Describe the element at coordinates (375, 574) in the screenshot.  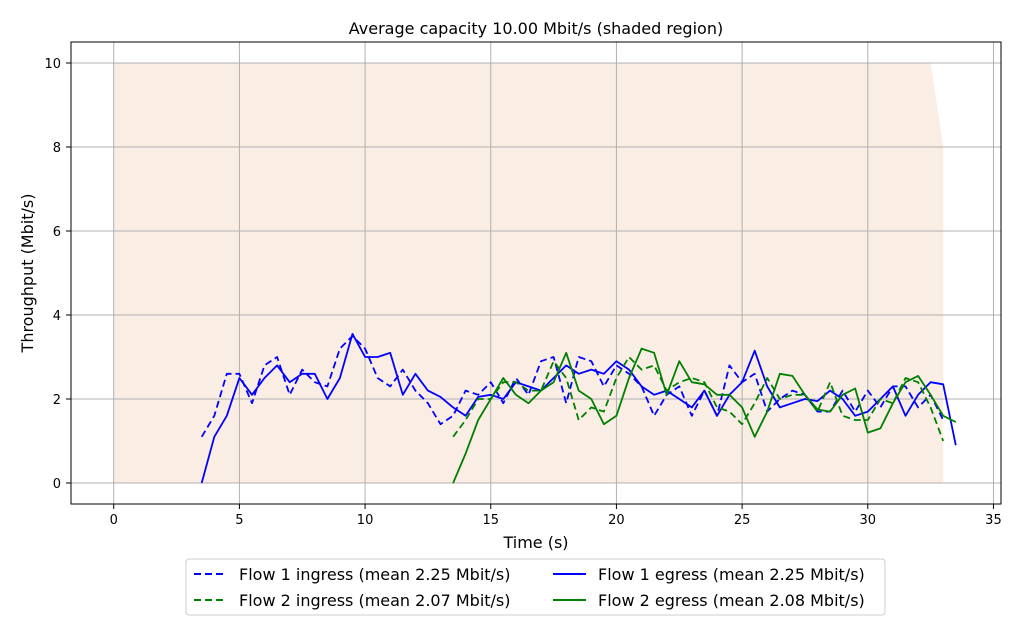
I see `legend-label: Flow 1 ingress (mean 2.25 Mbit/s)` at that location.